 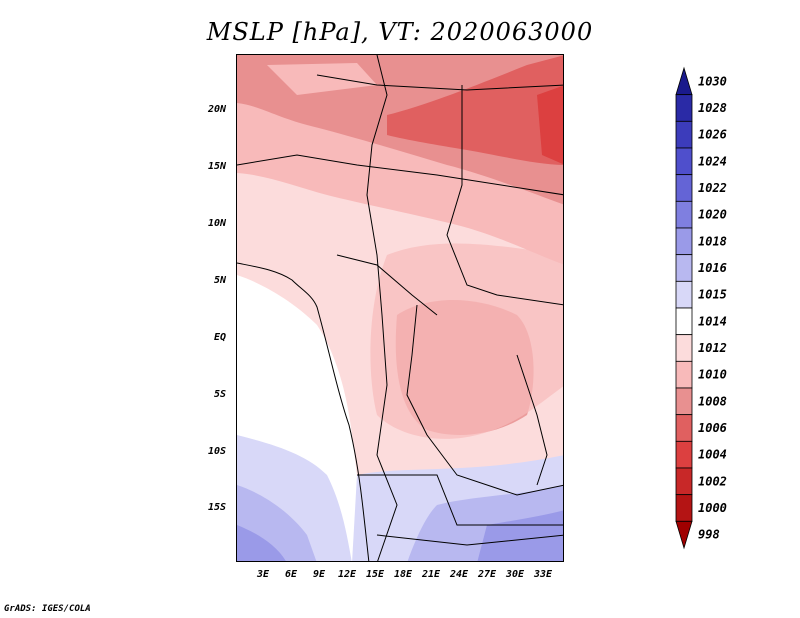 I want to click on colorbar-label: 1018, so click(x=712, y=241).